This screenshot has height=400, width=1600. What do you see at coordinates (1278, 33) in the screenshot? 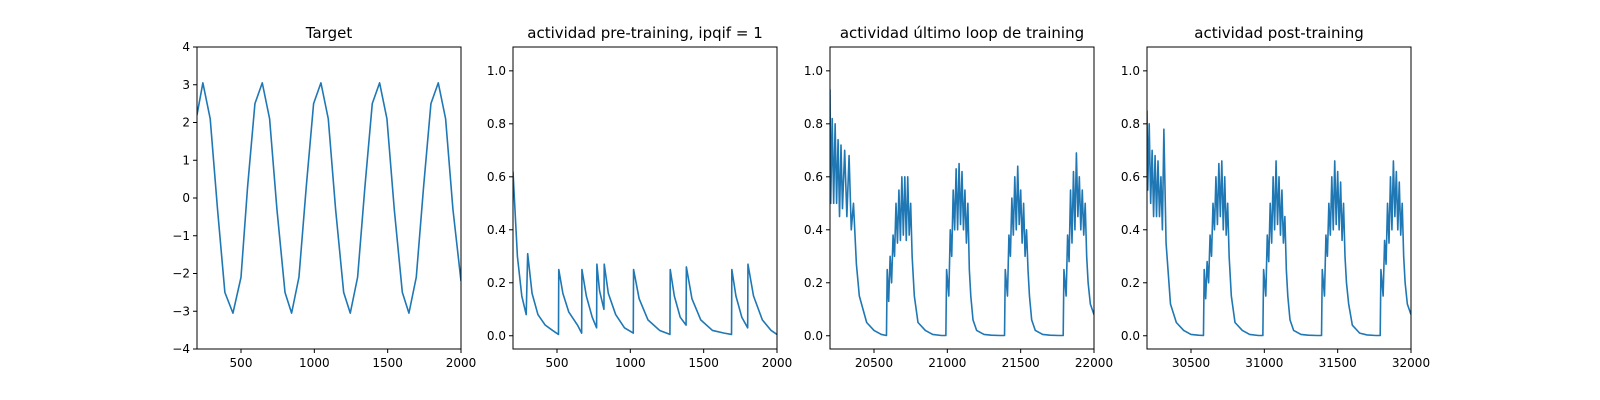
I see `chart-title: actividad post-training` at bounding box center [1278, 33].